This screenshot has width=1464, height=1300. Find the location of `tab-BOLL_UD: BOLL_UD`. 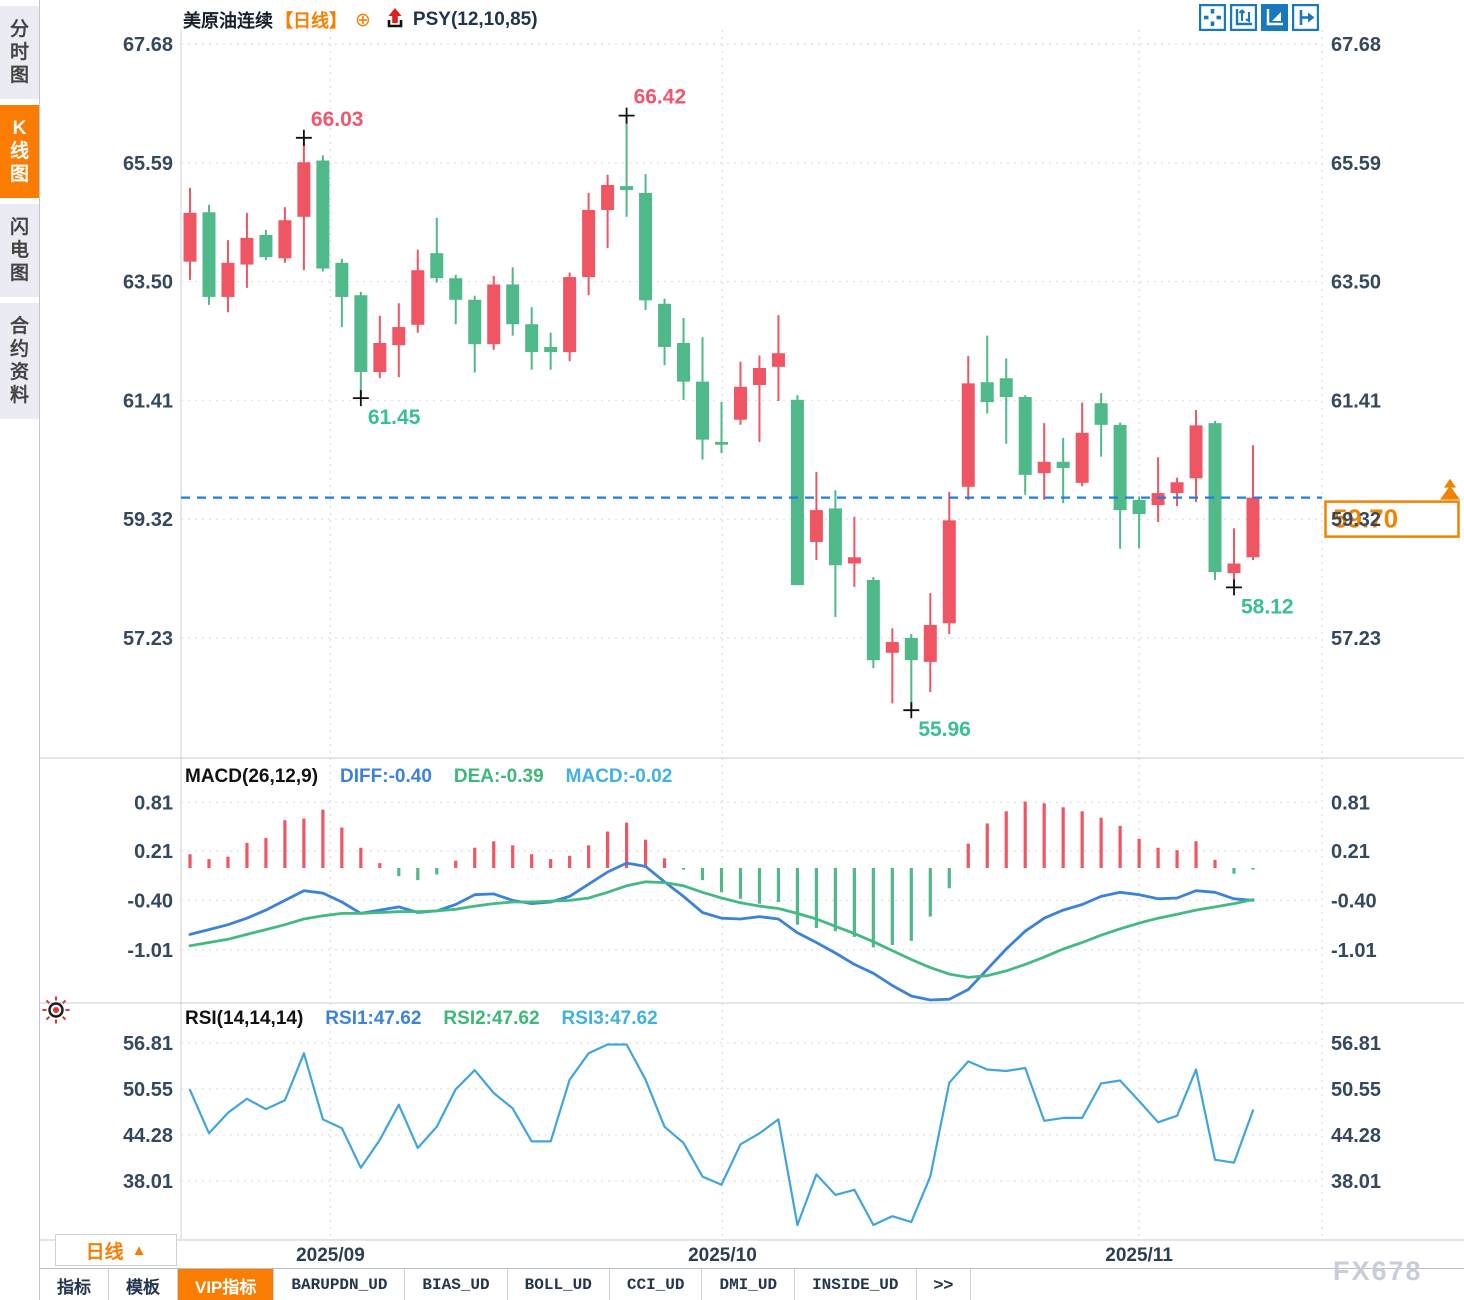

tab-BOLL_UD: BOLL_UD is located at coordinates (559, 1284).